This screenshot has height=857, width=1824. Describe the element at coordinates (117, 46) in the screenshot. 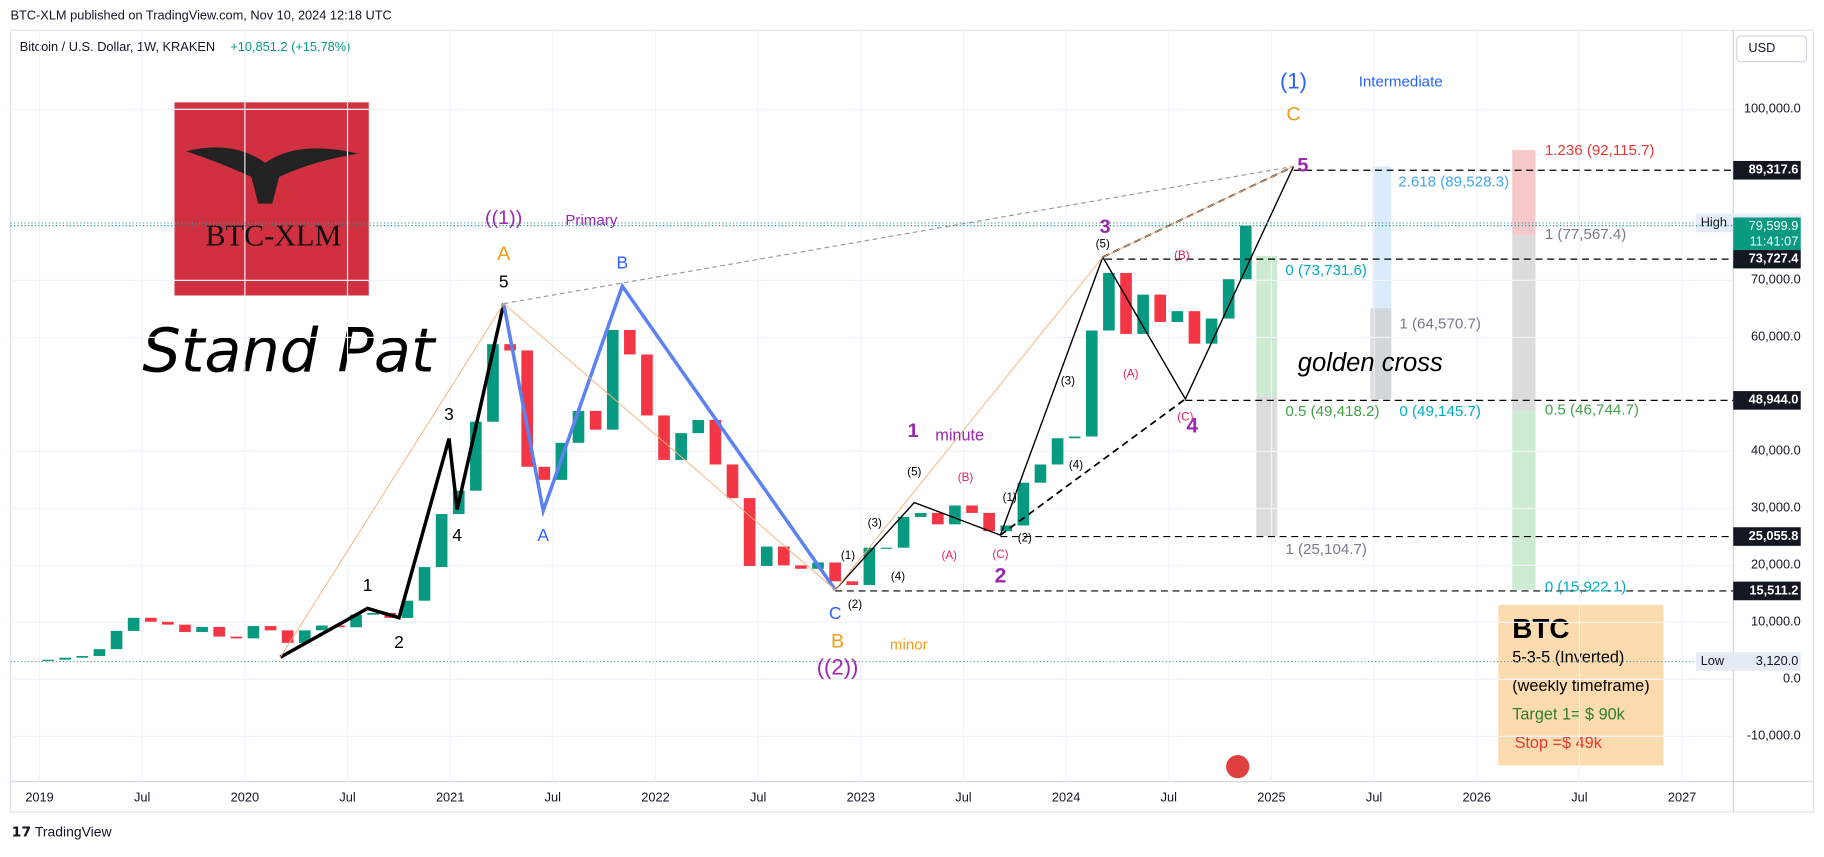

I see `symbol: Bitcoin / U.S. Dollar, 1W, KRAKEN` at that location.